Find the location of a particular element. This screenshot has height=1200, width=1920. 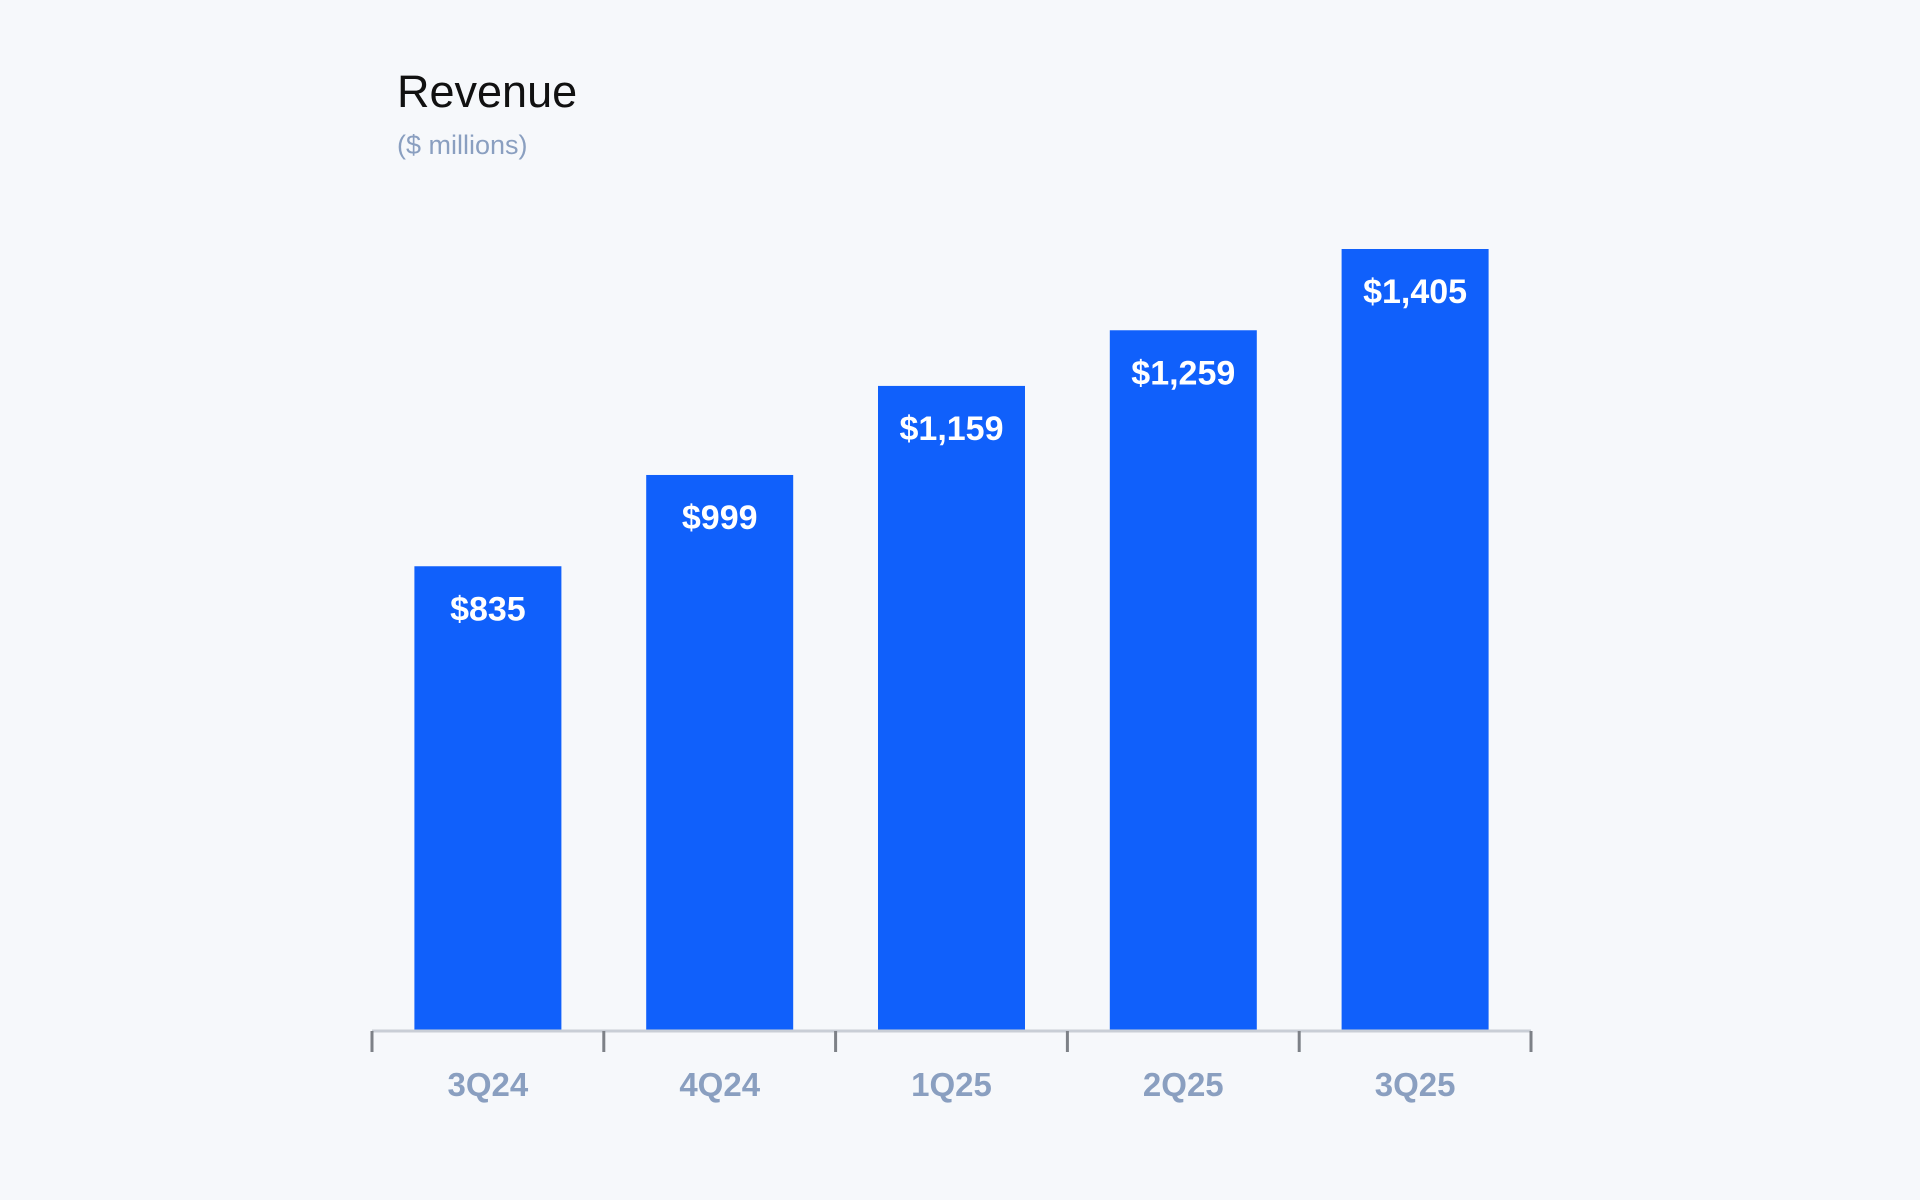

chart-subtitle: ($ millions) is located at coordinates (462, 145).